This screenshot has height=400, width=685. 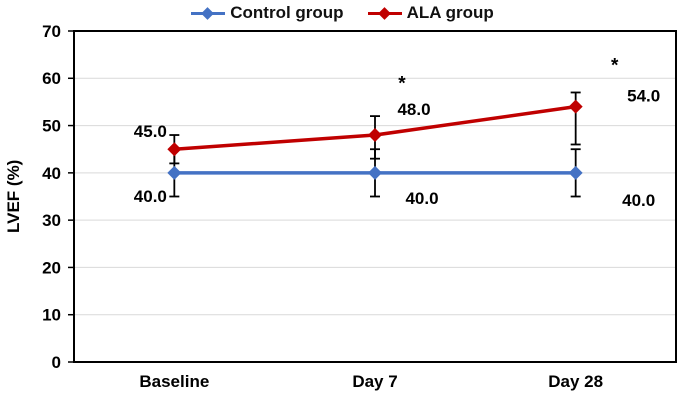 What do you see at coordinates (575, 381) in the screenshot?
I see `x-tick-label: Day 28` at bounding box center [575, 381].